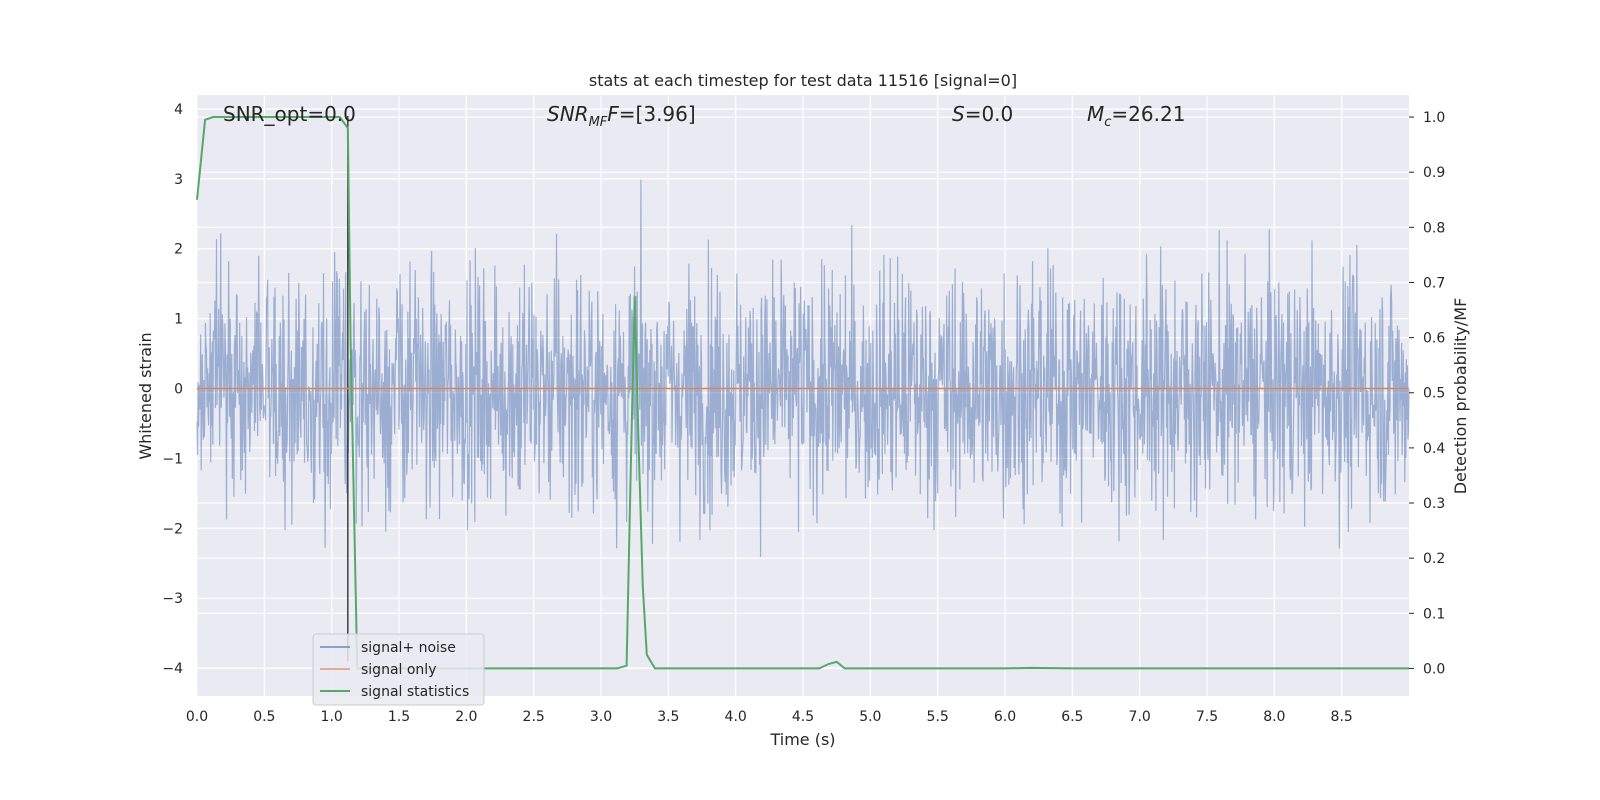  Describe the element at coordinates (1434, 283) in the screenshot. I see `y2-tick-label: 0.7` at that location.